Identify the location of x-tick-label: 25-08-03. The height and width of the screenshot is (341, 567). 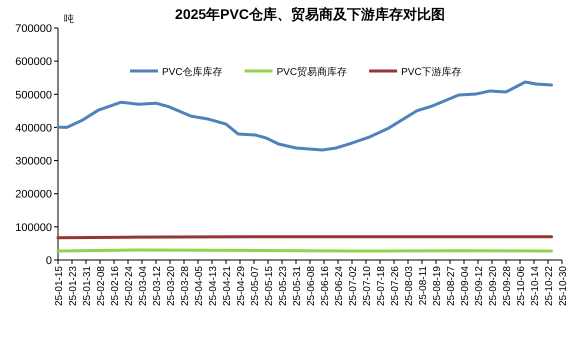
(409, 286).